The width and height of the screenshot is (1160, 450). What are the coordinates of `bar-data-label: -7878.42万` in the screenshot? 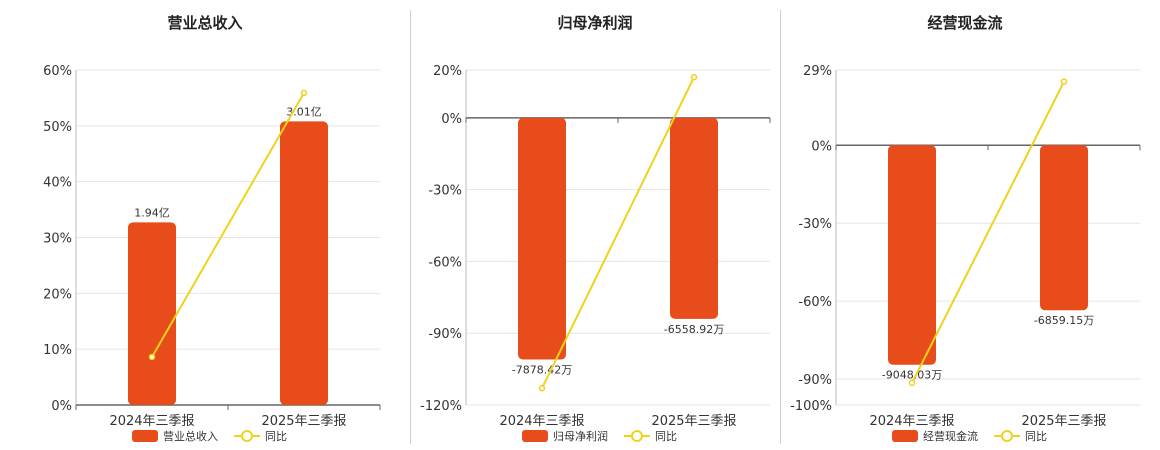 It's located at (542, 370).